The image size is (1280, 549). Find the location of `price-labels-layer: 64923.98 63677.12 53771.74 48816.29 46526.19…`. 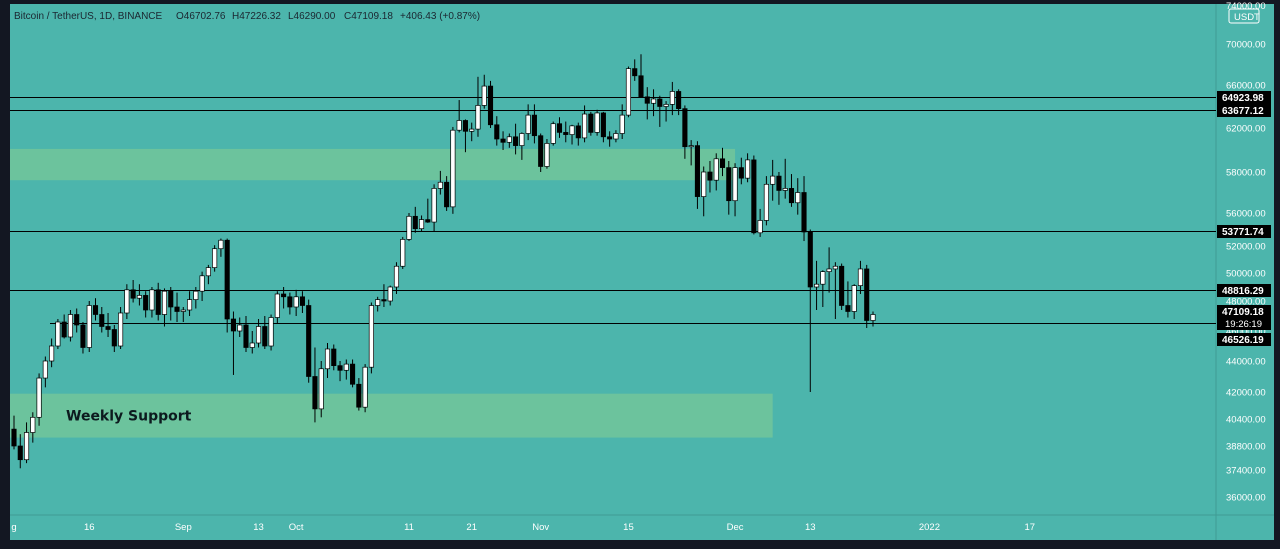

price-labels-layer: 64923.98 63677.12 53771.74 48816.29 46526.19… is located at coordinates (1244, 218).